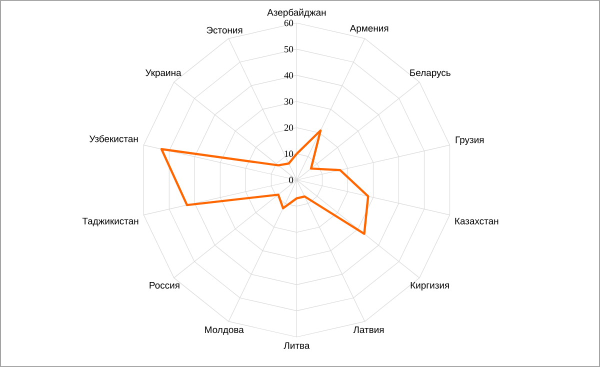 The image size is (600, 367). I want to click on y-tick-label: 10, so click(289, 154).